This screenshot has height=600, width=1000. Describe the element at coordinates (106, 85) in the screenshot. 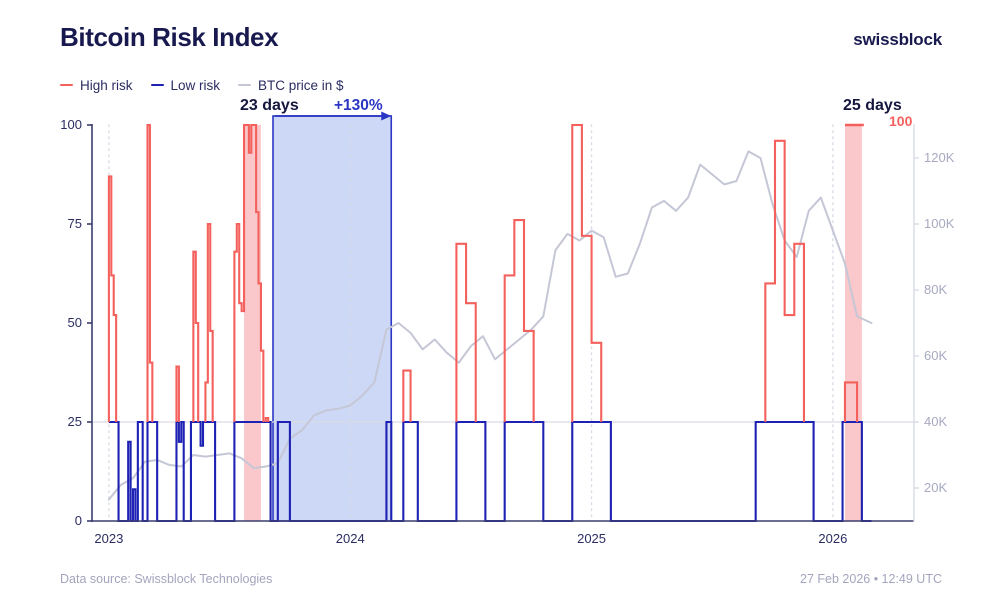

I see `legend-high-risk-label: High risk` at that location.